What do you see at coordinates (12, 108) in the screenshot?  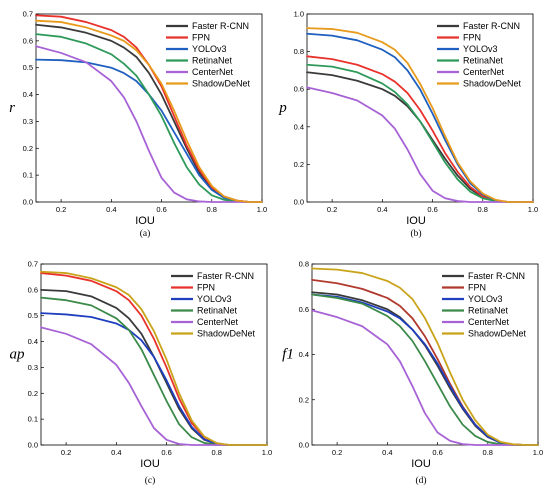 I see `y-axis-label: r` at bounding box center [12, 108].